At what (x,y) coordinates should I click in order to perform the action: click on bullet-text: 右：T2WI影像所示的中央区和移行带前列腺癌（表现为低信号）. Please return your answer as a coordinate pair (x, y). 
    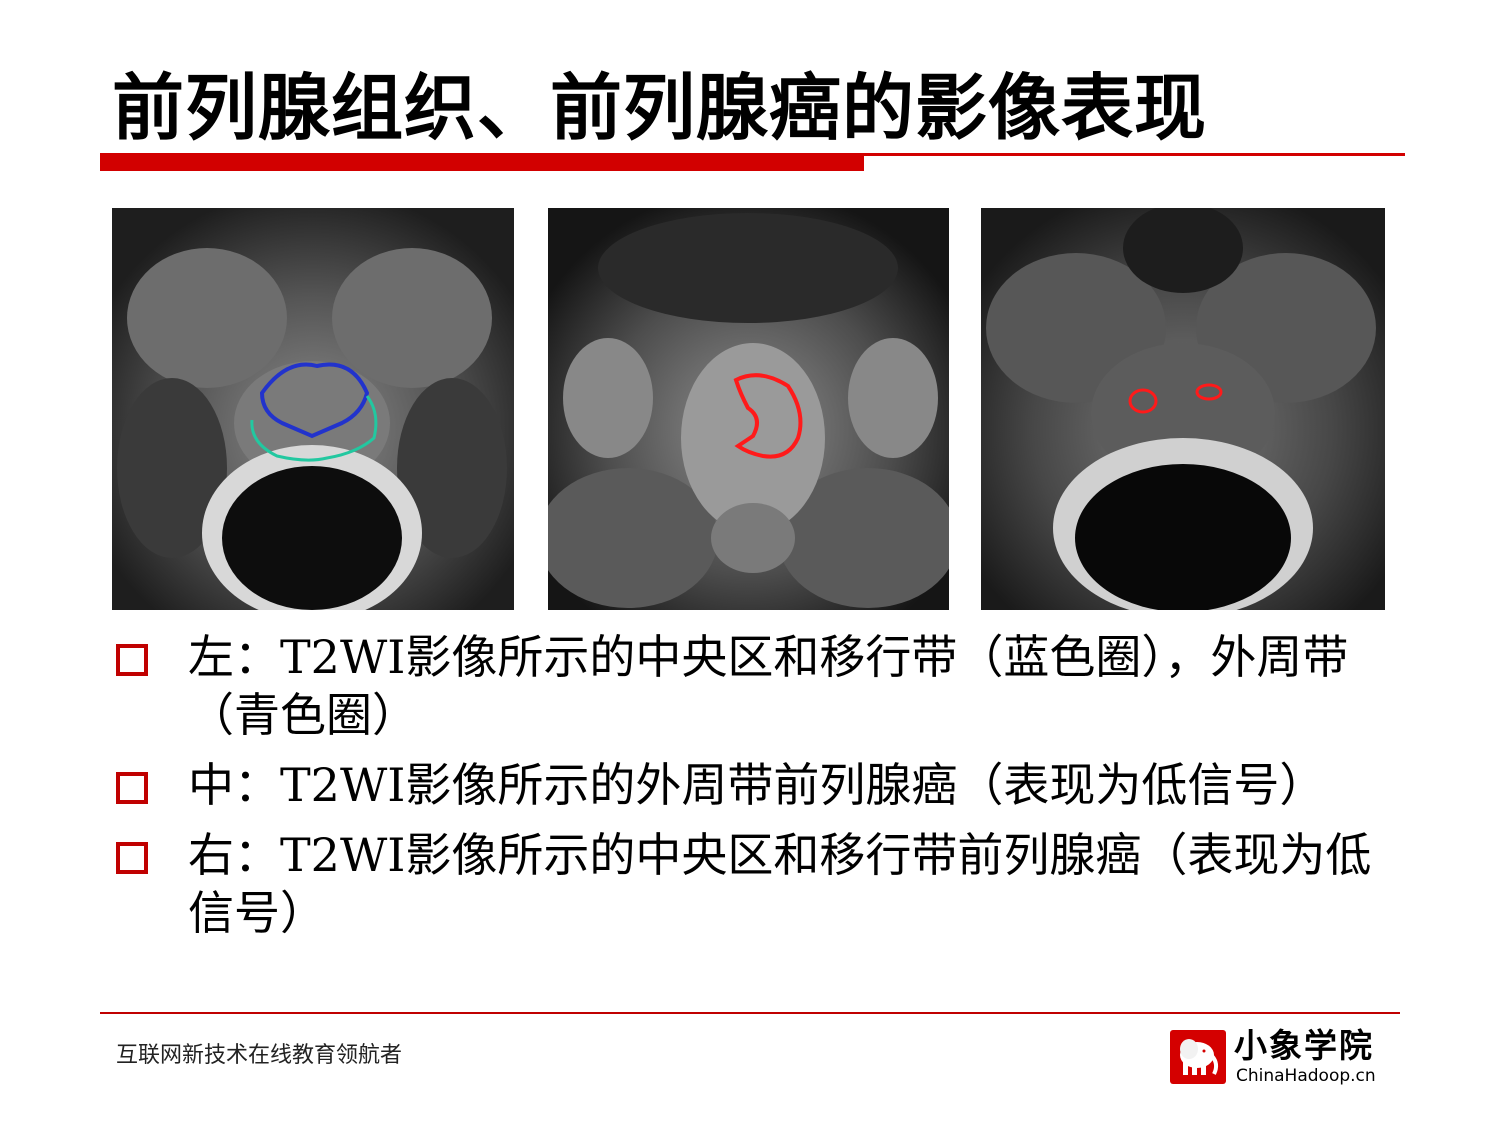
    Looking at the image, I should click on (780, 884).